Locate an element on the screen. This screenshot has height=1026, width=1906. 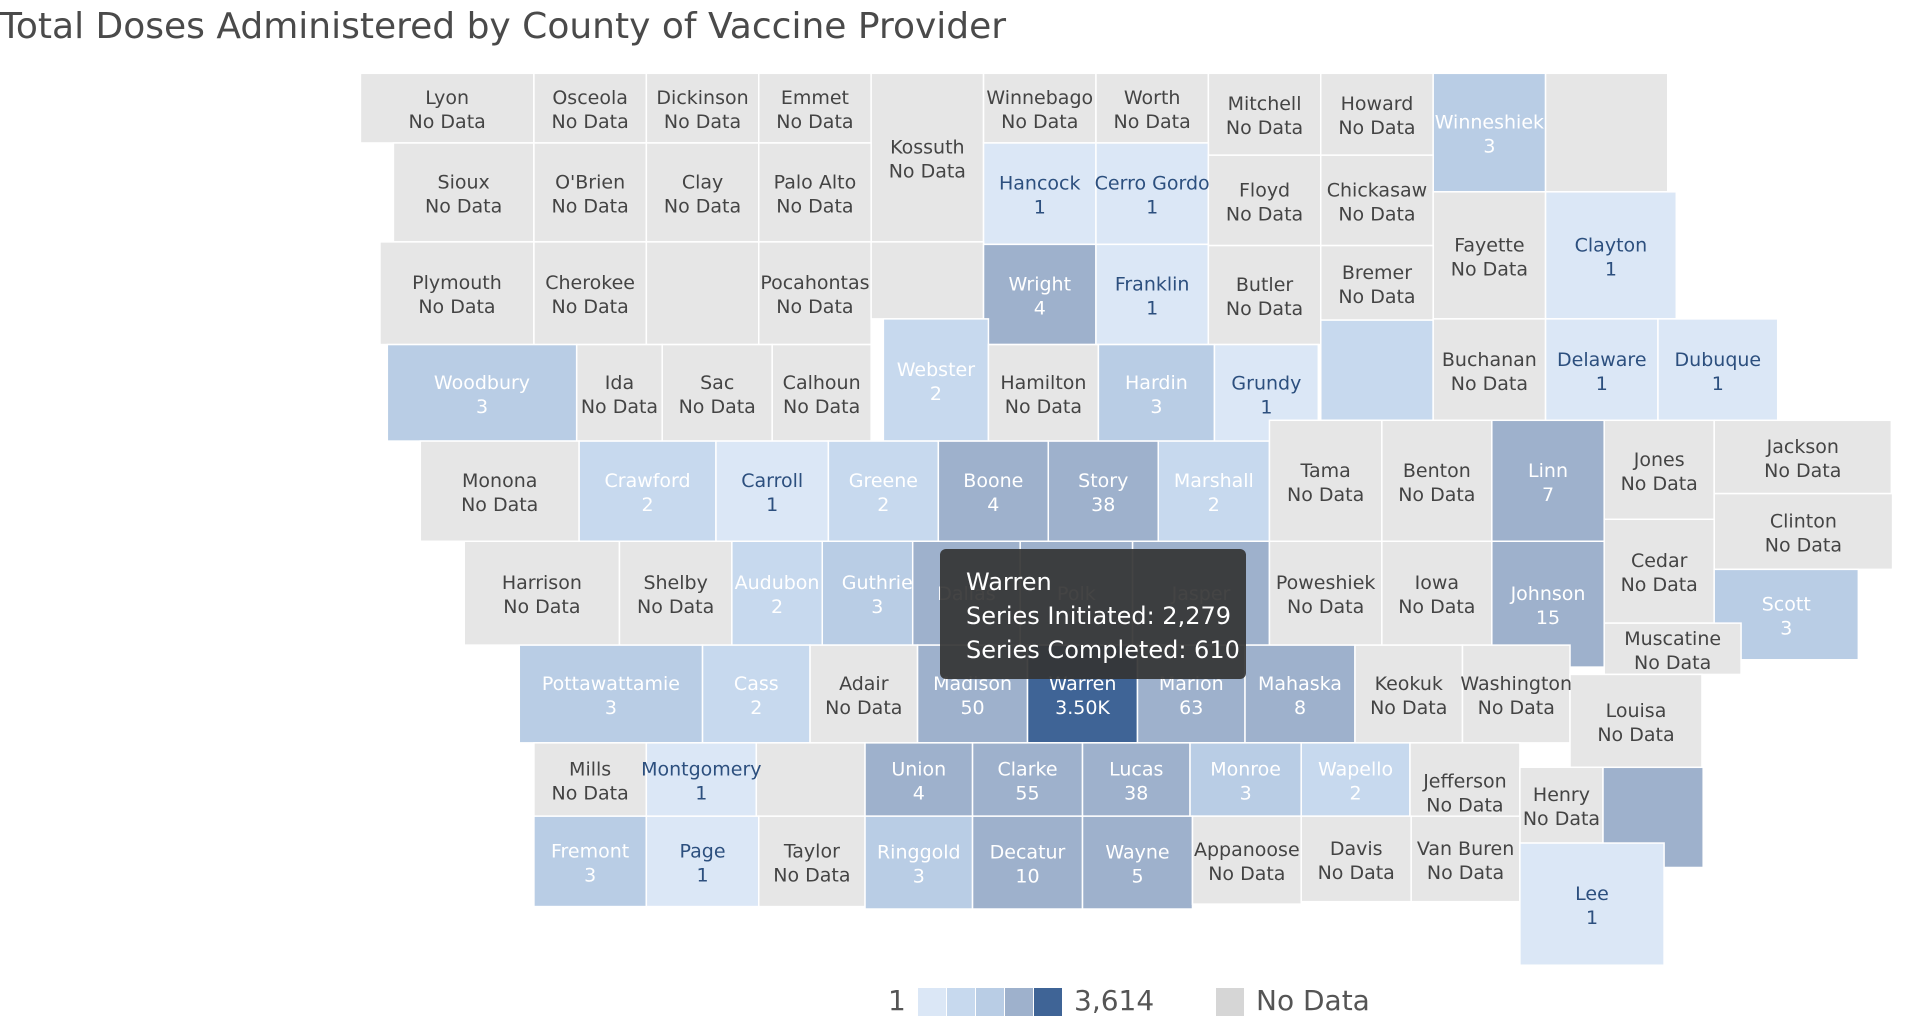
county-webster is located at coordinates (936, 380).